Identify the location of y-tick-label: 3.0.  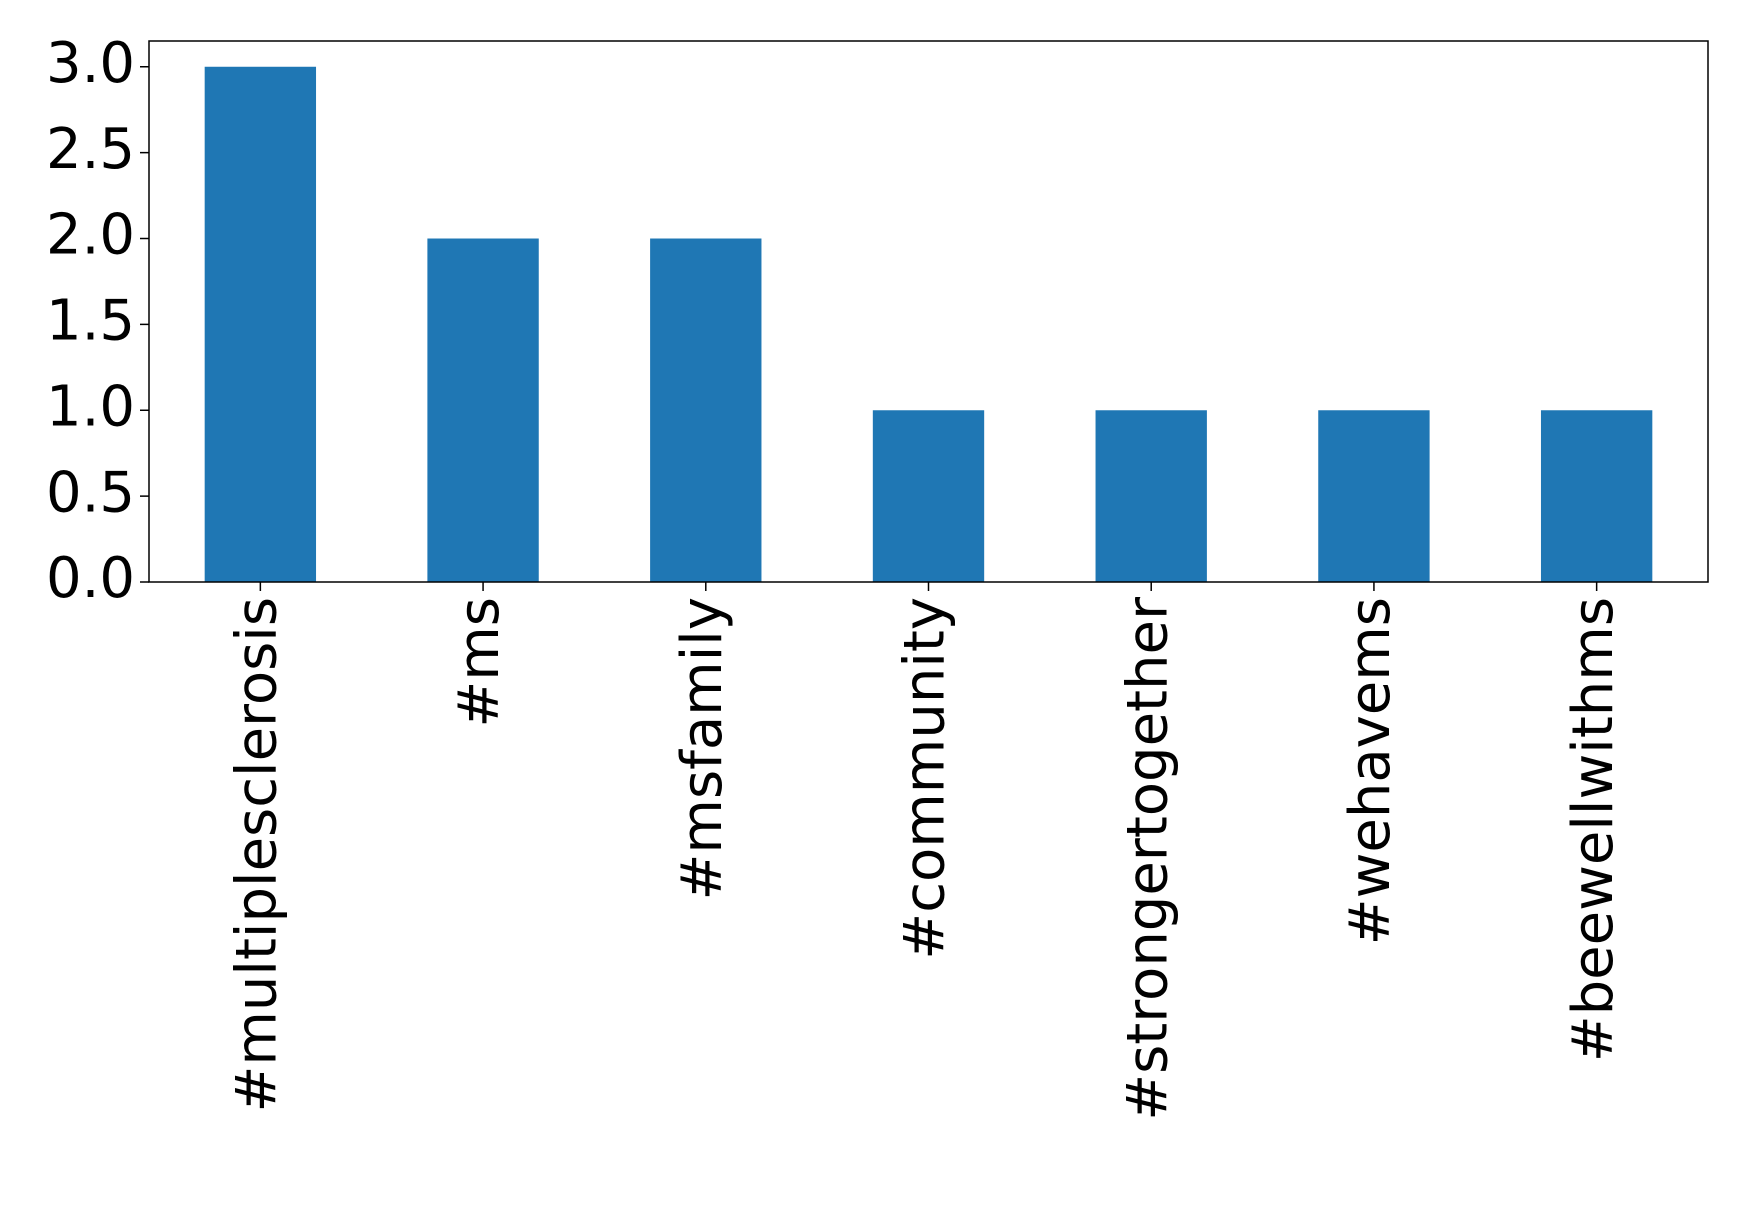
(90, 63).